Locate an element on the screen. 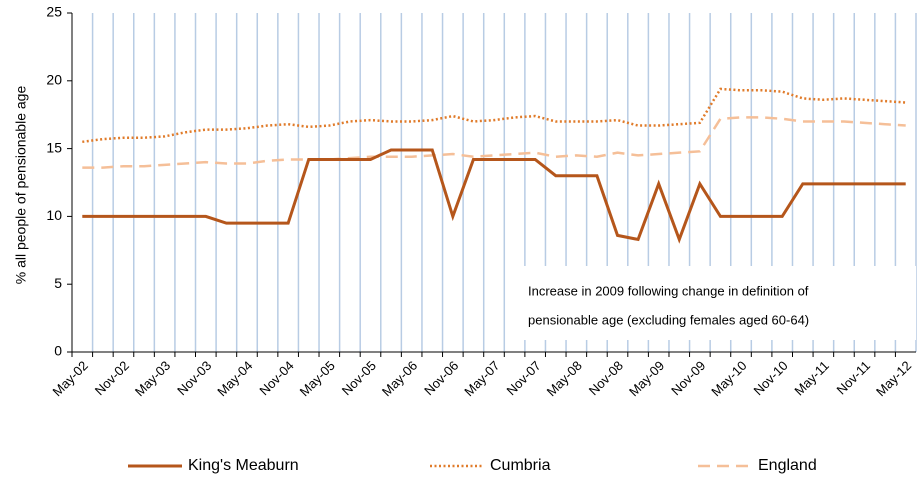 This screenshot has width=919, height=485. x-tick-label: Nov-08 is located at coordinates (606, 378).